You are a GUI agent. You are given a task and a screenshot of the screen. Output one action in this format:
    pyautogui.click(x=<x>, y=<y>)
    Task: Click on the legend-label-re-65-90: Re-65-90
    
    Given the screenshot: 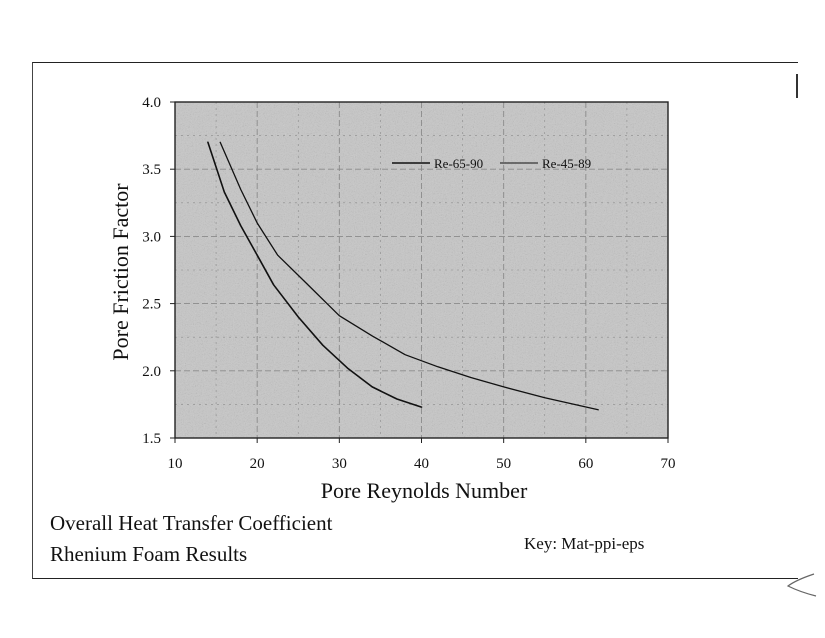 What is the action you would take?
    pyautogui.click(x=458, y=163)
    